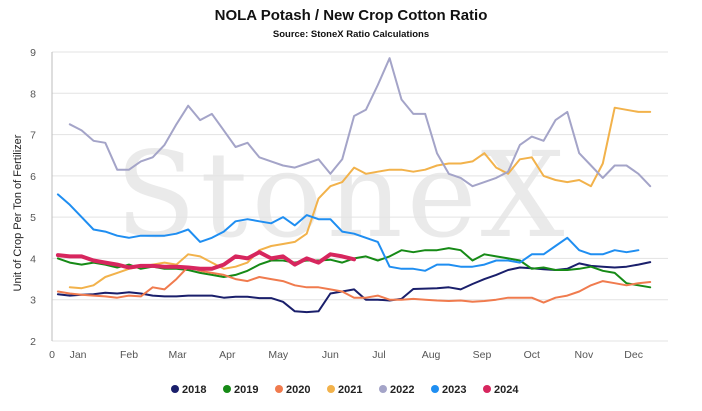 The width and height of the screenshot is (702, 411). I want to click on x-tick-label: Jun, so click(330, 355).